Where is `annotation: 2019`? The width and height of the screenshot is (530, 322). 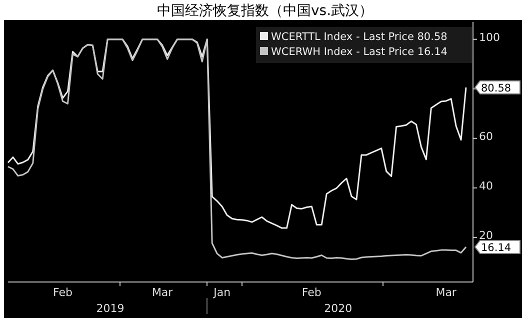
annotation: 2019 is located at coordinates (110, 308).